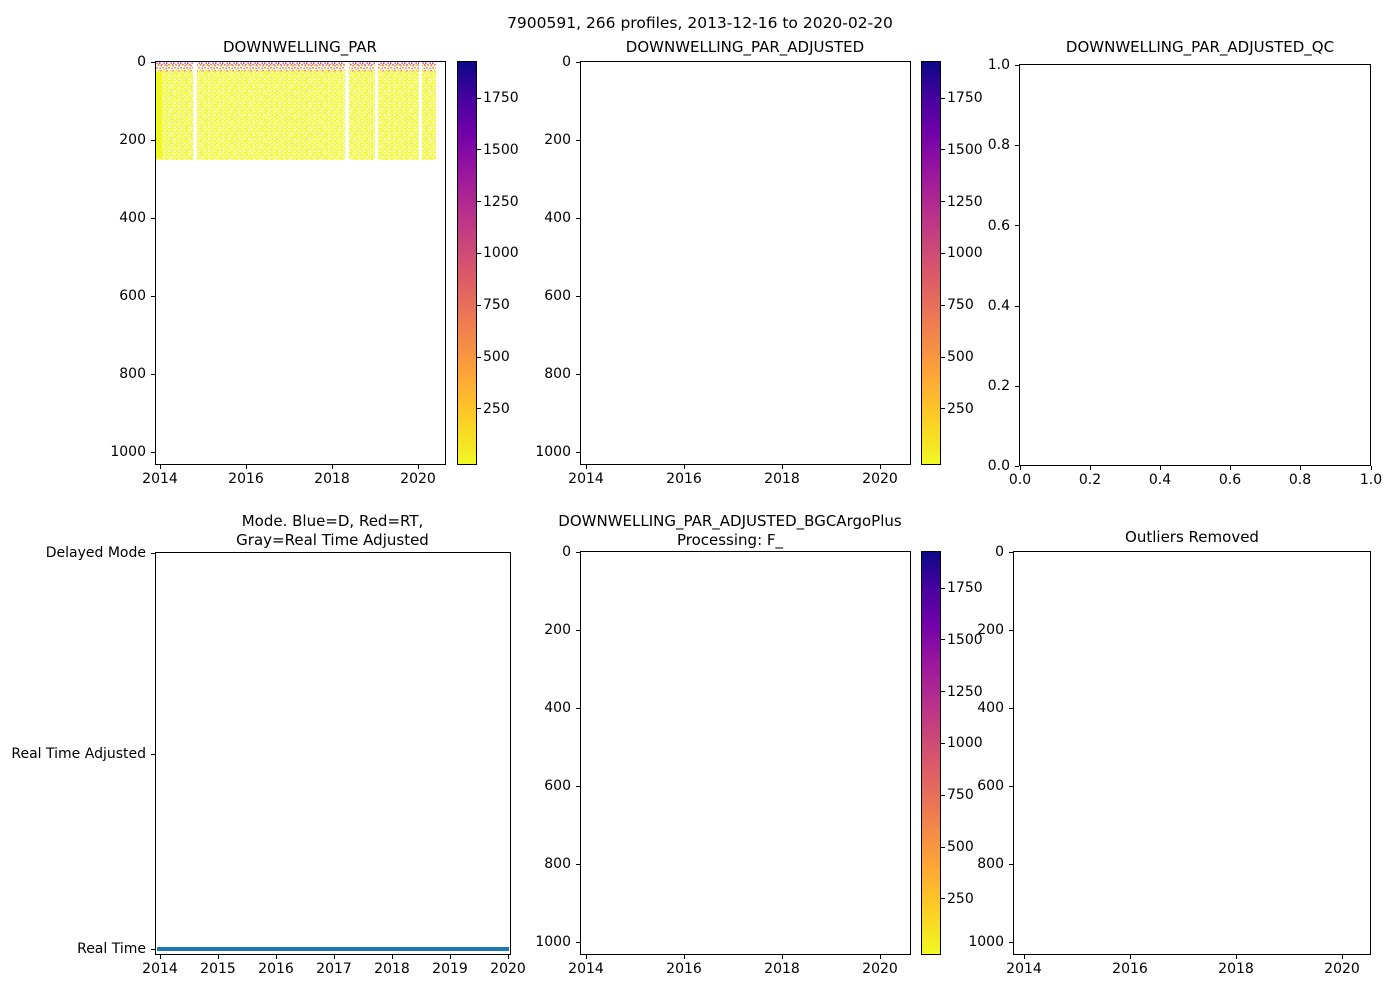 The width and height of the screenshot is (1400, 1000). Describe the element at coordinates (95, 553) in the screenshot. I see `yticklabel-mode-delayed: Delayed Mode` at that location.